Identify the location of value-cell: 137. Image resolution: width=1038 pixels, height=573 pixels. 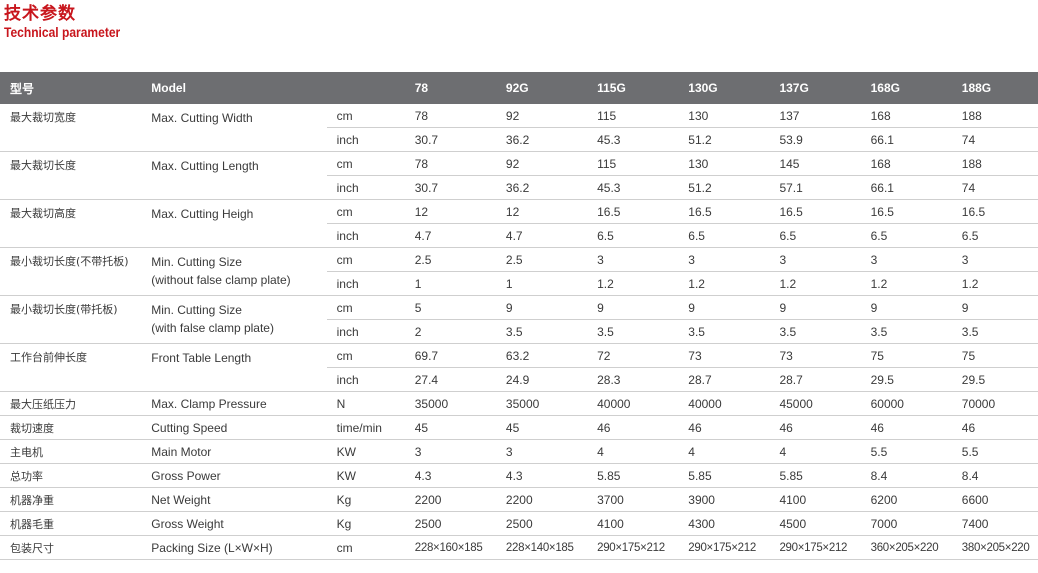
(815, 116).